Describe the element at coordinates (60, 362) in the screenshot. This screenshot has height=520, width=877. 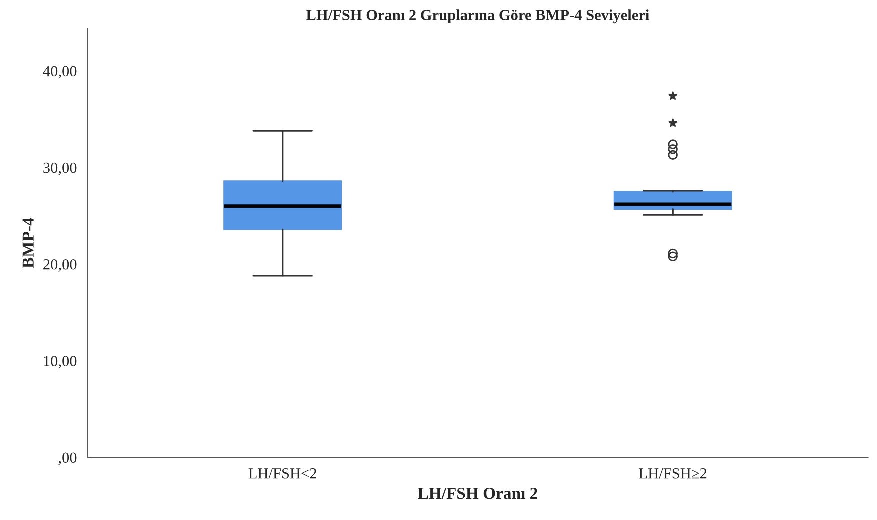
I see `y-tick-label: 10,00` at that location.